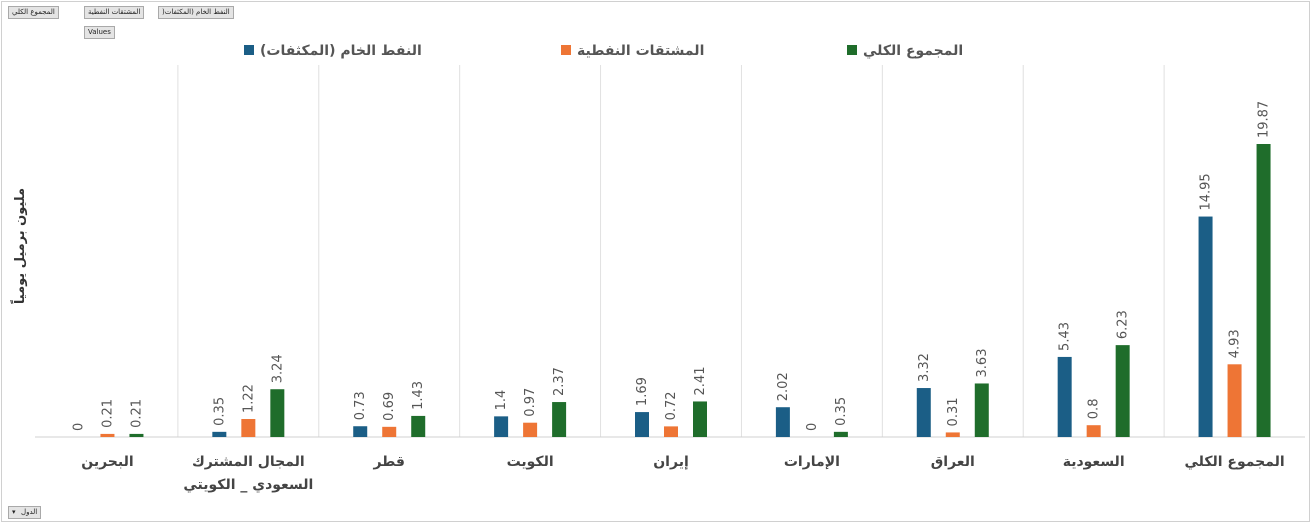 This screenshot has height=525, width=1313. What do you see at coordinates (812, 462) in the screenshot?
I see `category-label: الإمارات` at bounding box center [812, 462].